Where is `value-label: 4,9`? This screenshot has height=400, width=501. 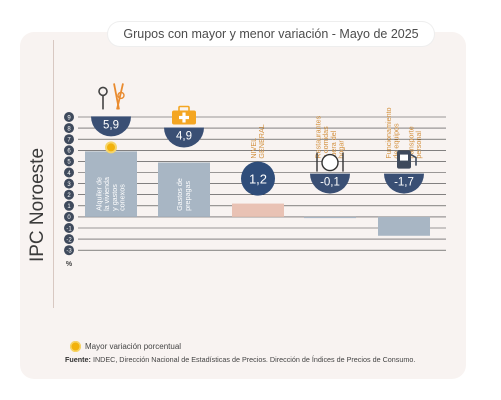
value-label: 4,9 is located at coordinates (184, 137).